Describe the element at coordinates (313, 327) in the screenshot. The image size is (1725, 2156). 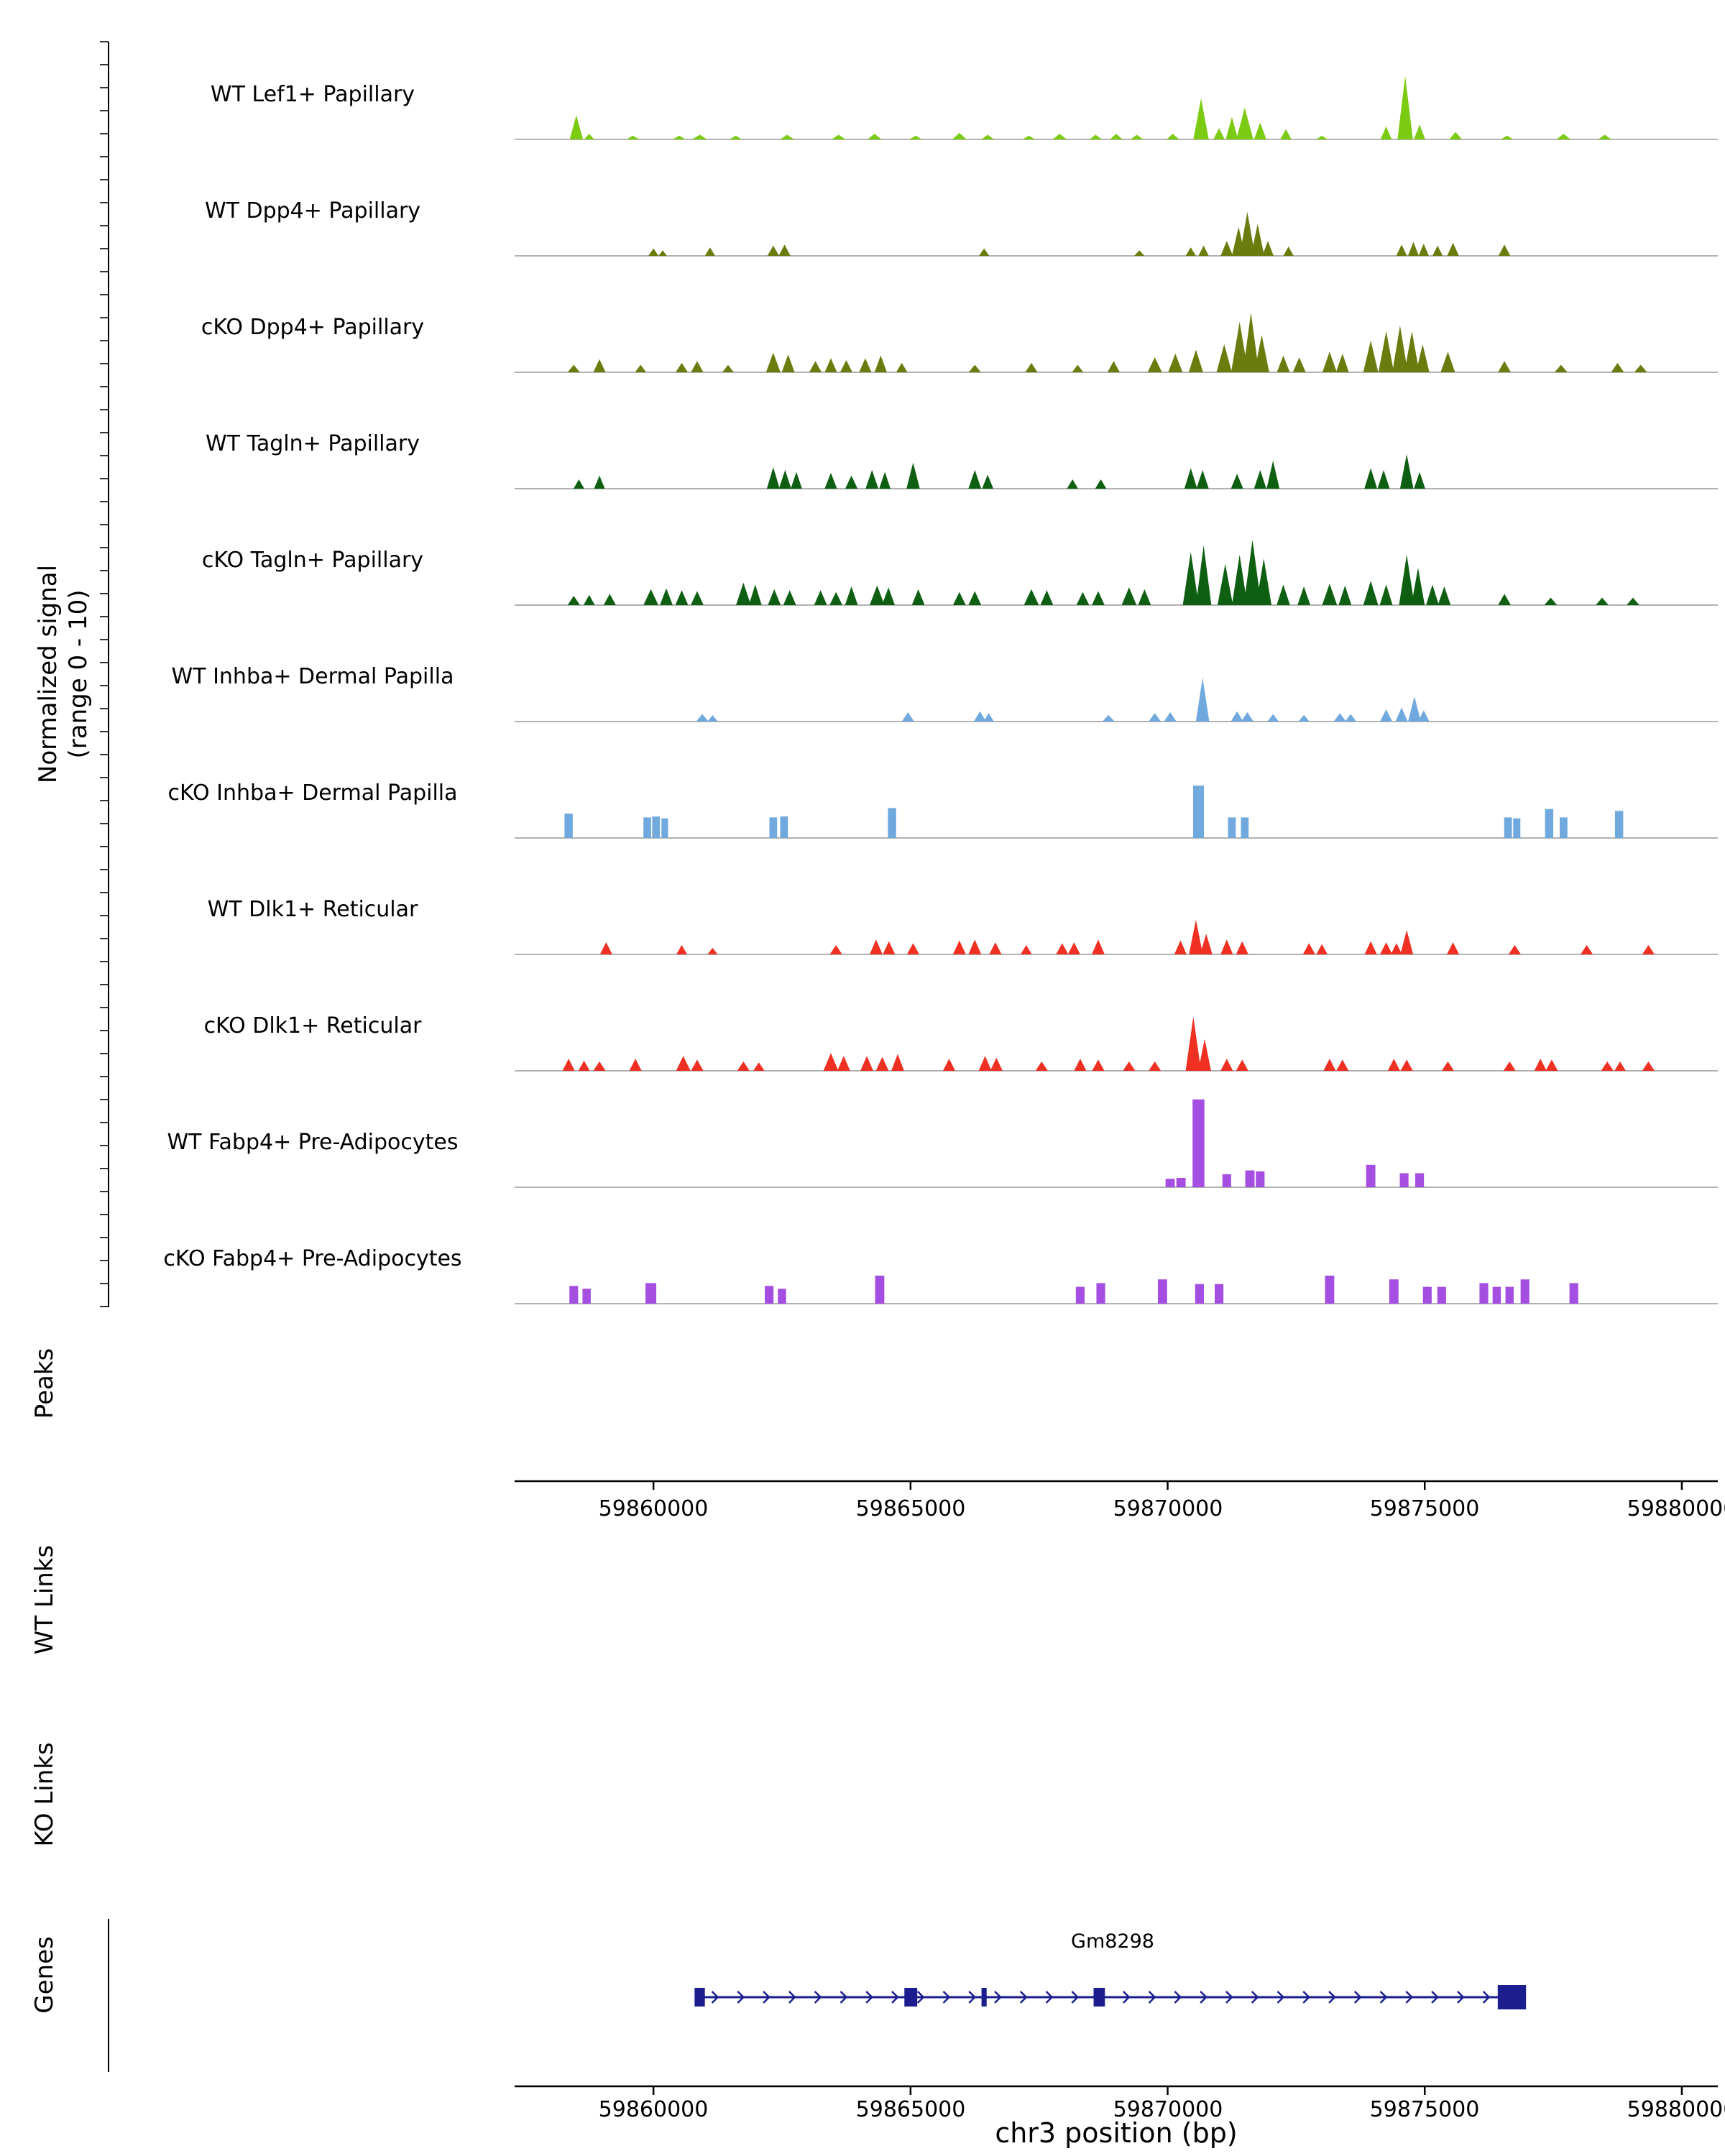
I see `track-label-cko-dpp4-papillary: cKO Dpp4+ Papillary` at that location.